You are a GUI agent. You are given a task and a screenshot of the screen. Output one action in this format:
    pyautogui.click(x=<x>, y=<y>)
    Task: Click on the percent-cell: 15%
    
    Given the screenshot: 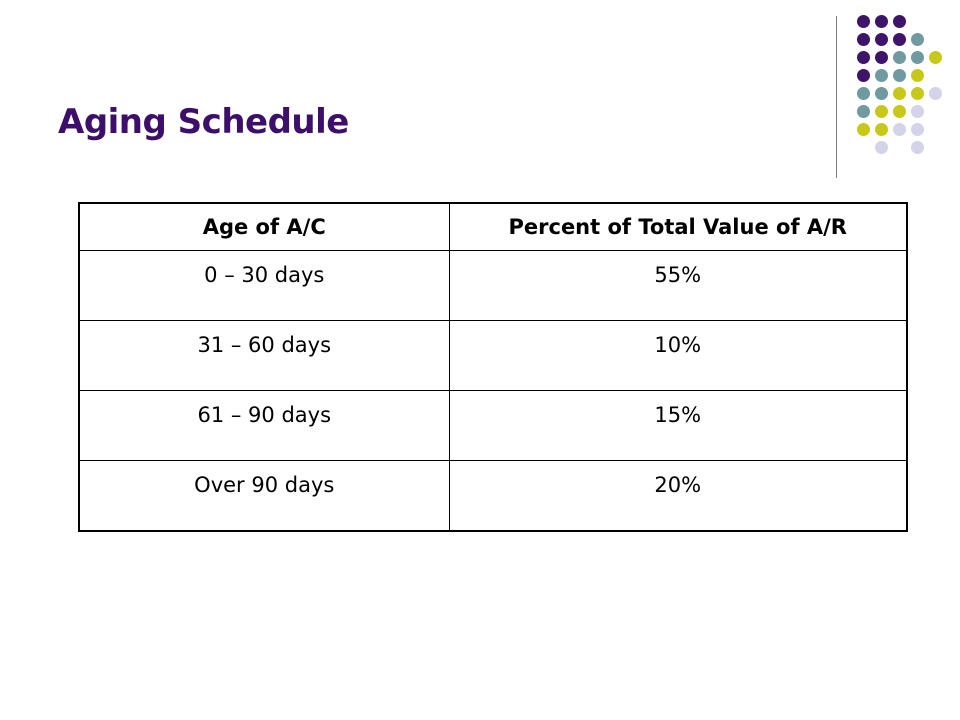 What is the action you would take?
    pyautogui.click(x=678, y=425)
    